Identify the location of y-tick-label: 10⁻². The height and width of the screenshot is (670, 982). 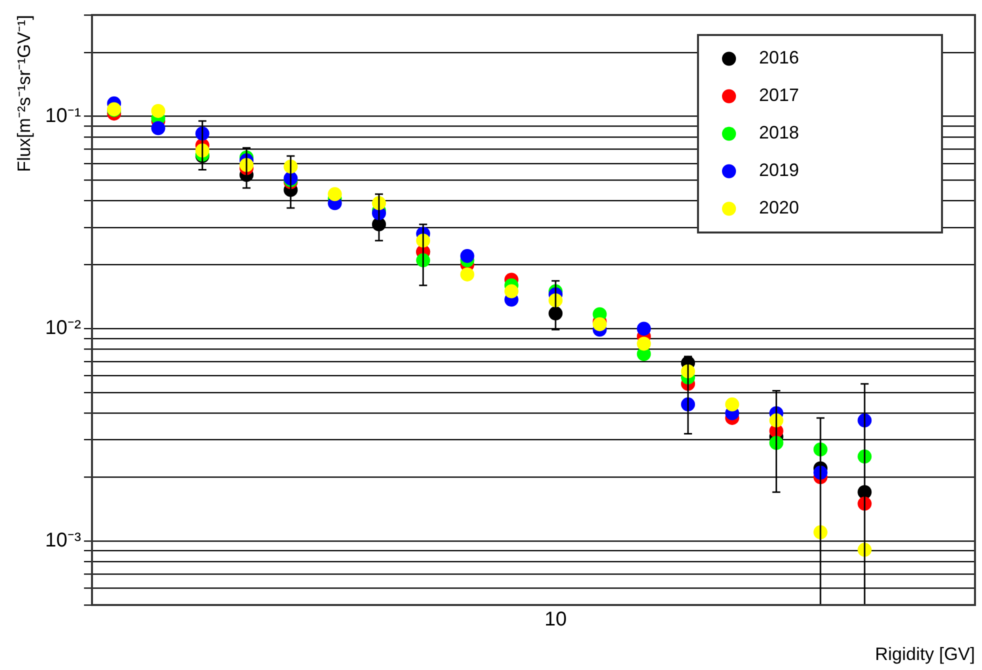
(63, 328).